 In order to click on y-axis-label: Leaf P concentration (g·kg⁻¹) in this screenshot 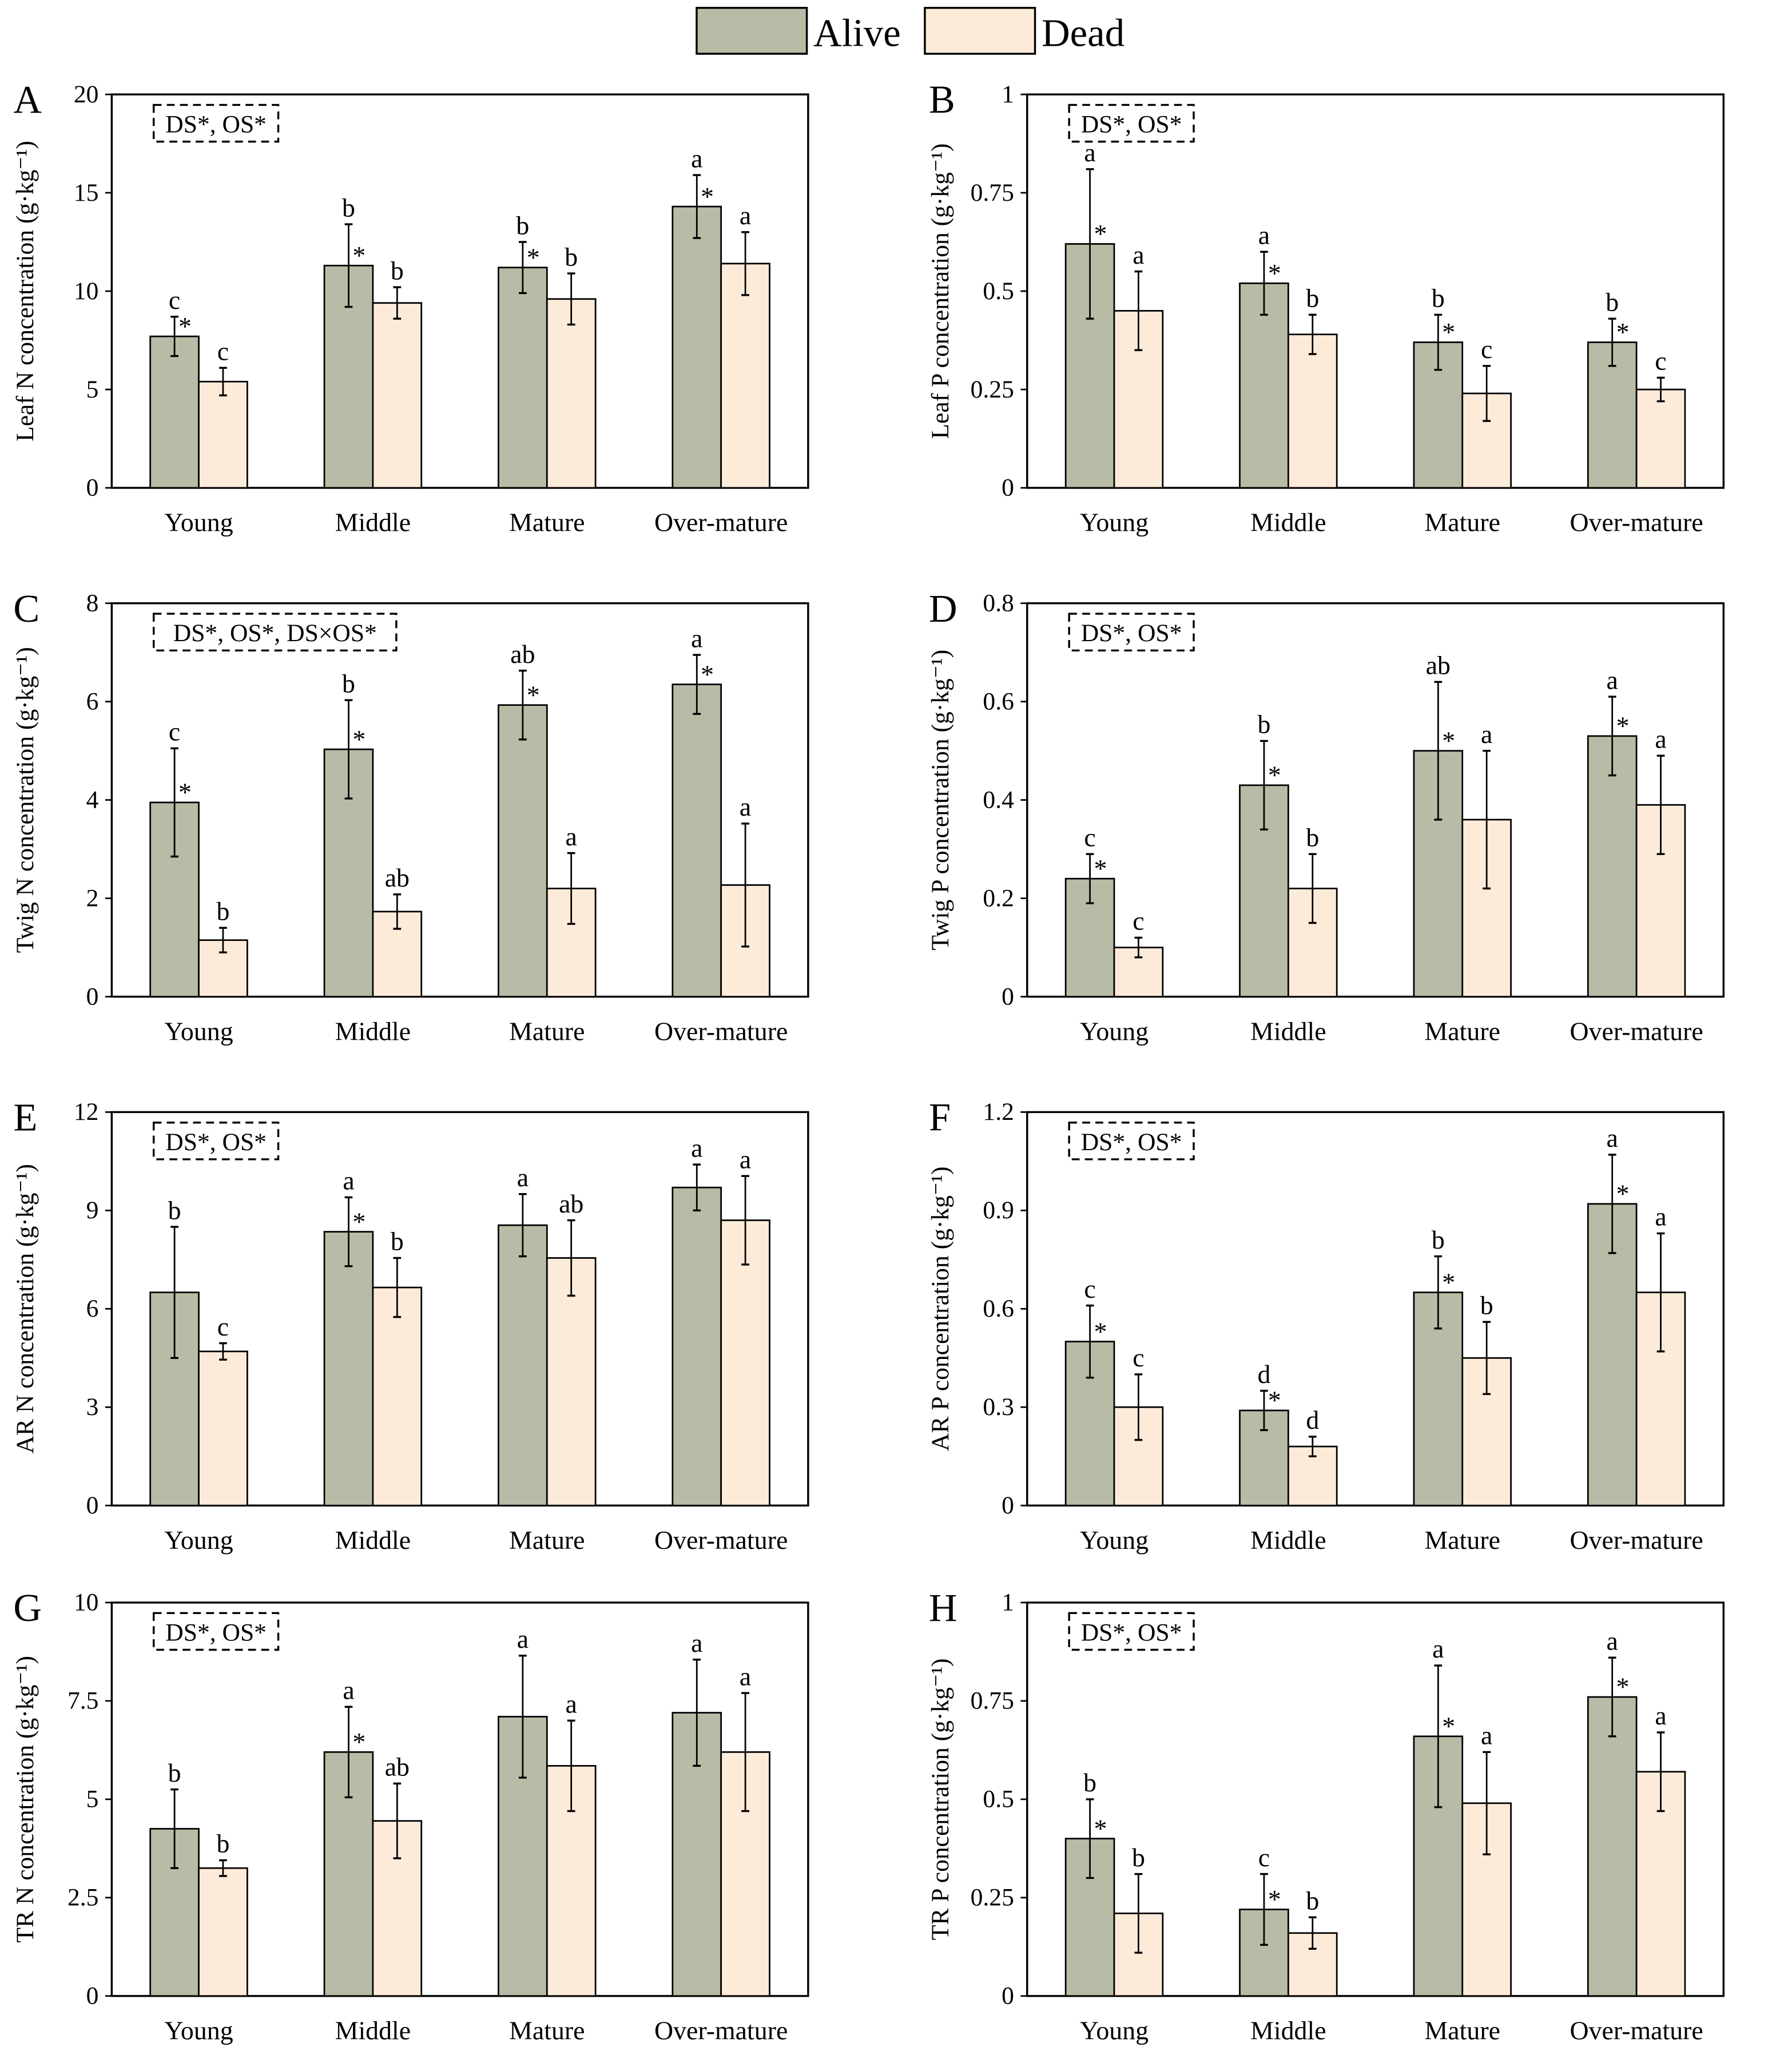, I will do `click(940, 291)`.